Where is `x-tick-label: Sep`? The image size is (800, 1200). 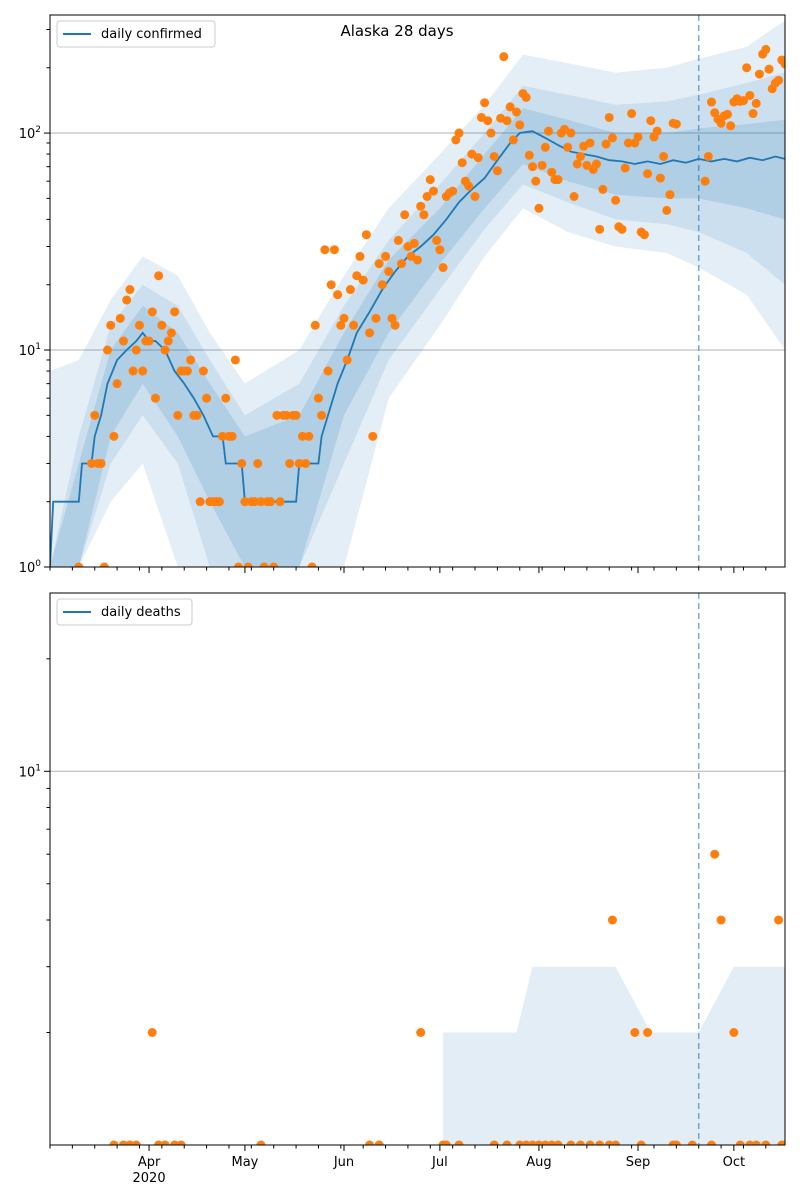 x-tick-label: Sep is located at coordinates (638, 1162).